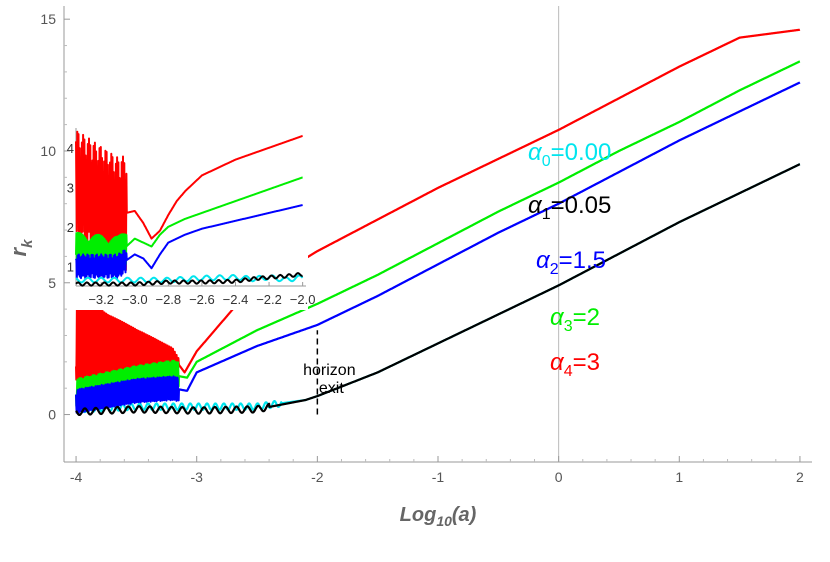  Describe the element at coordinates (70, 187) in the screenshot. I see `inset-y-tick-label: 3` at that location.